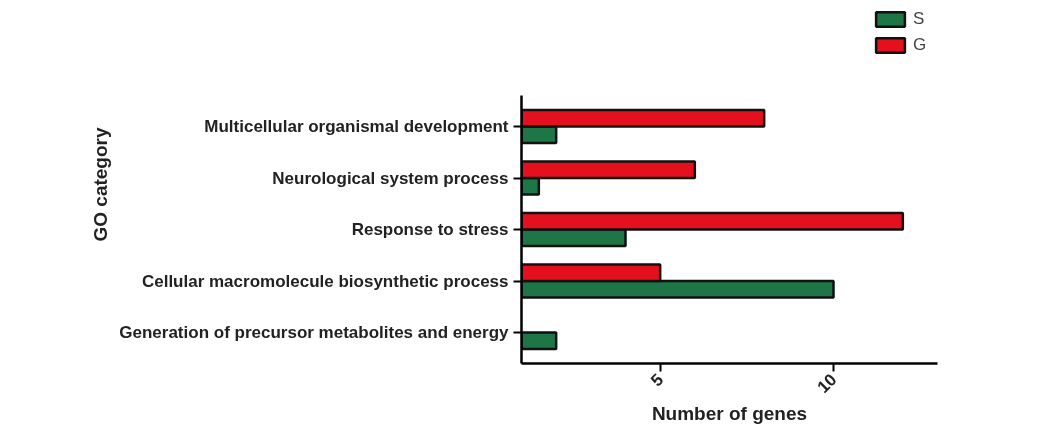  I want to click on y-tick-label: Neurological system process, so click(390, 178).